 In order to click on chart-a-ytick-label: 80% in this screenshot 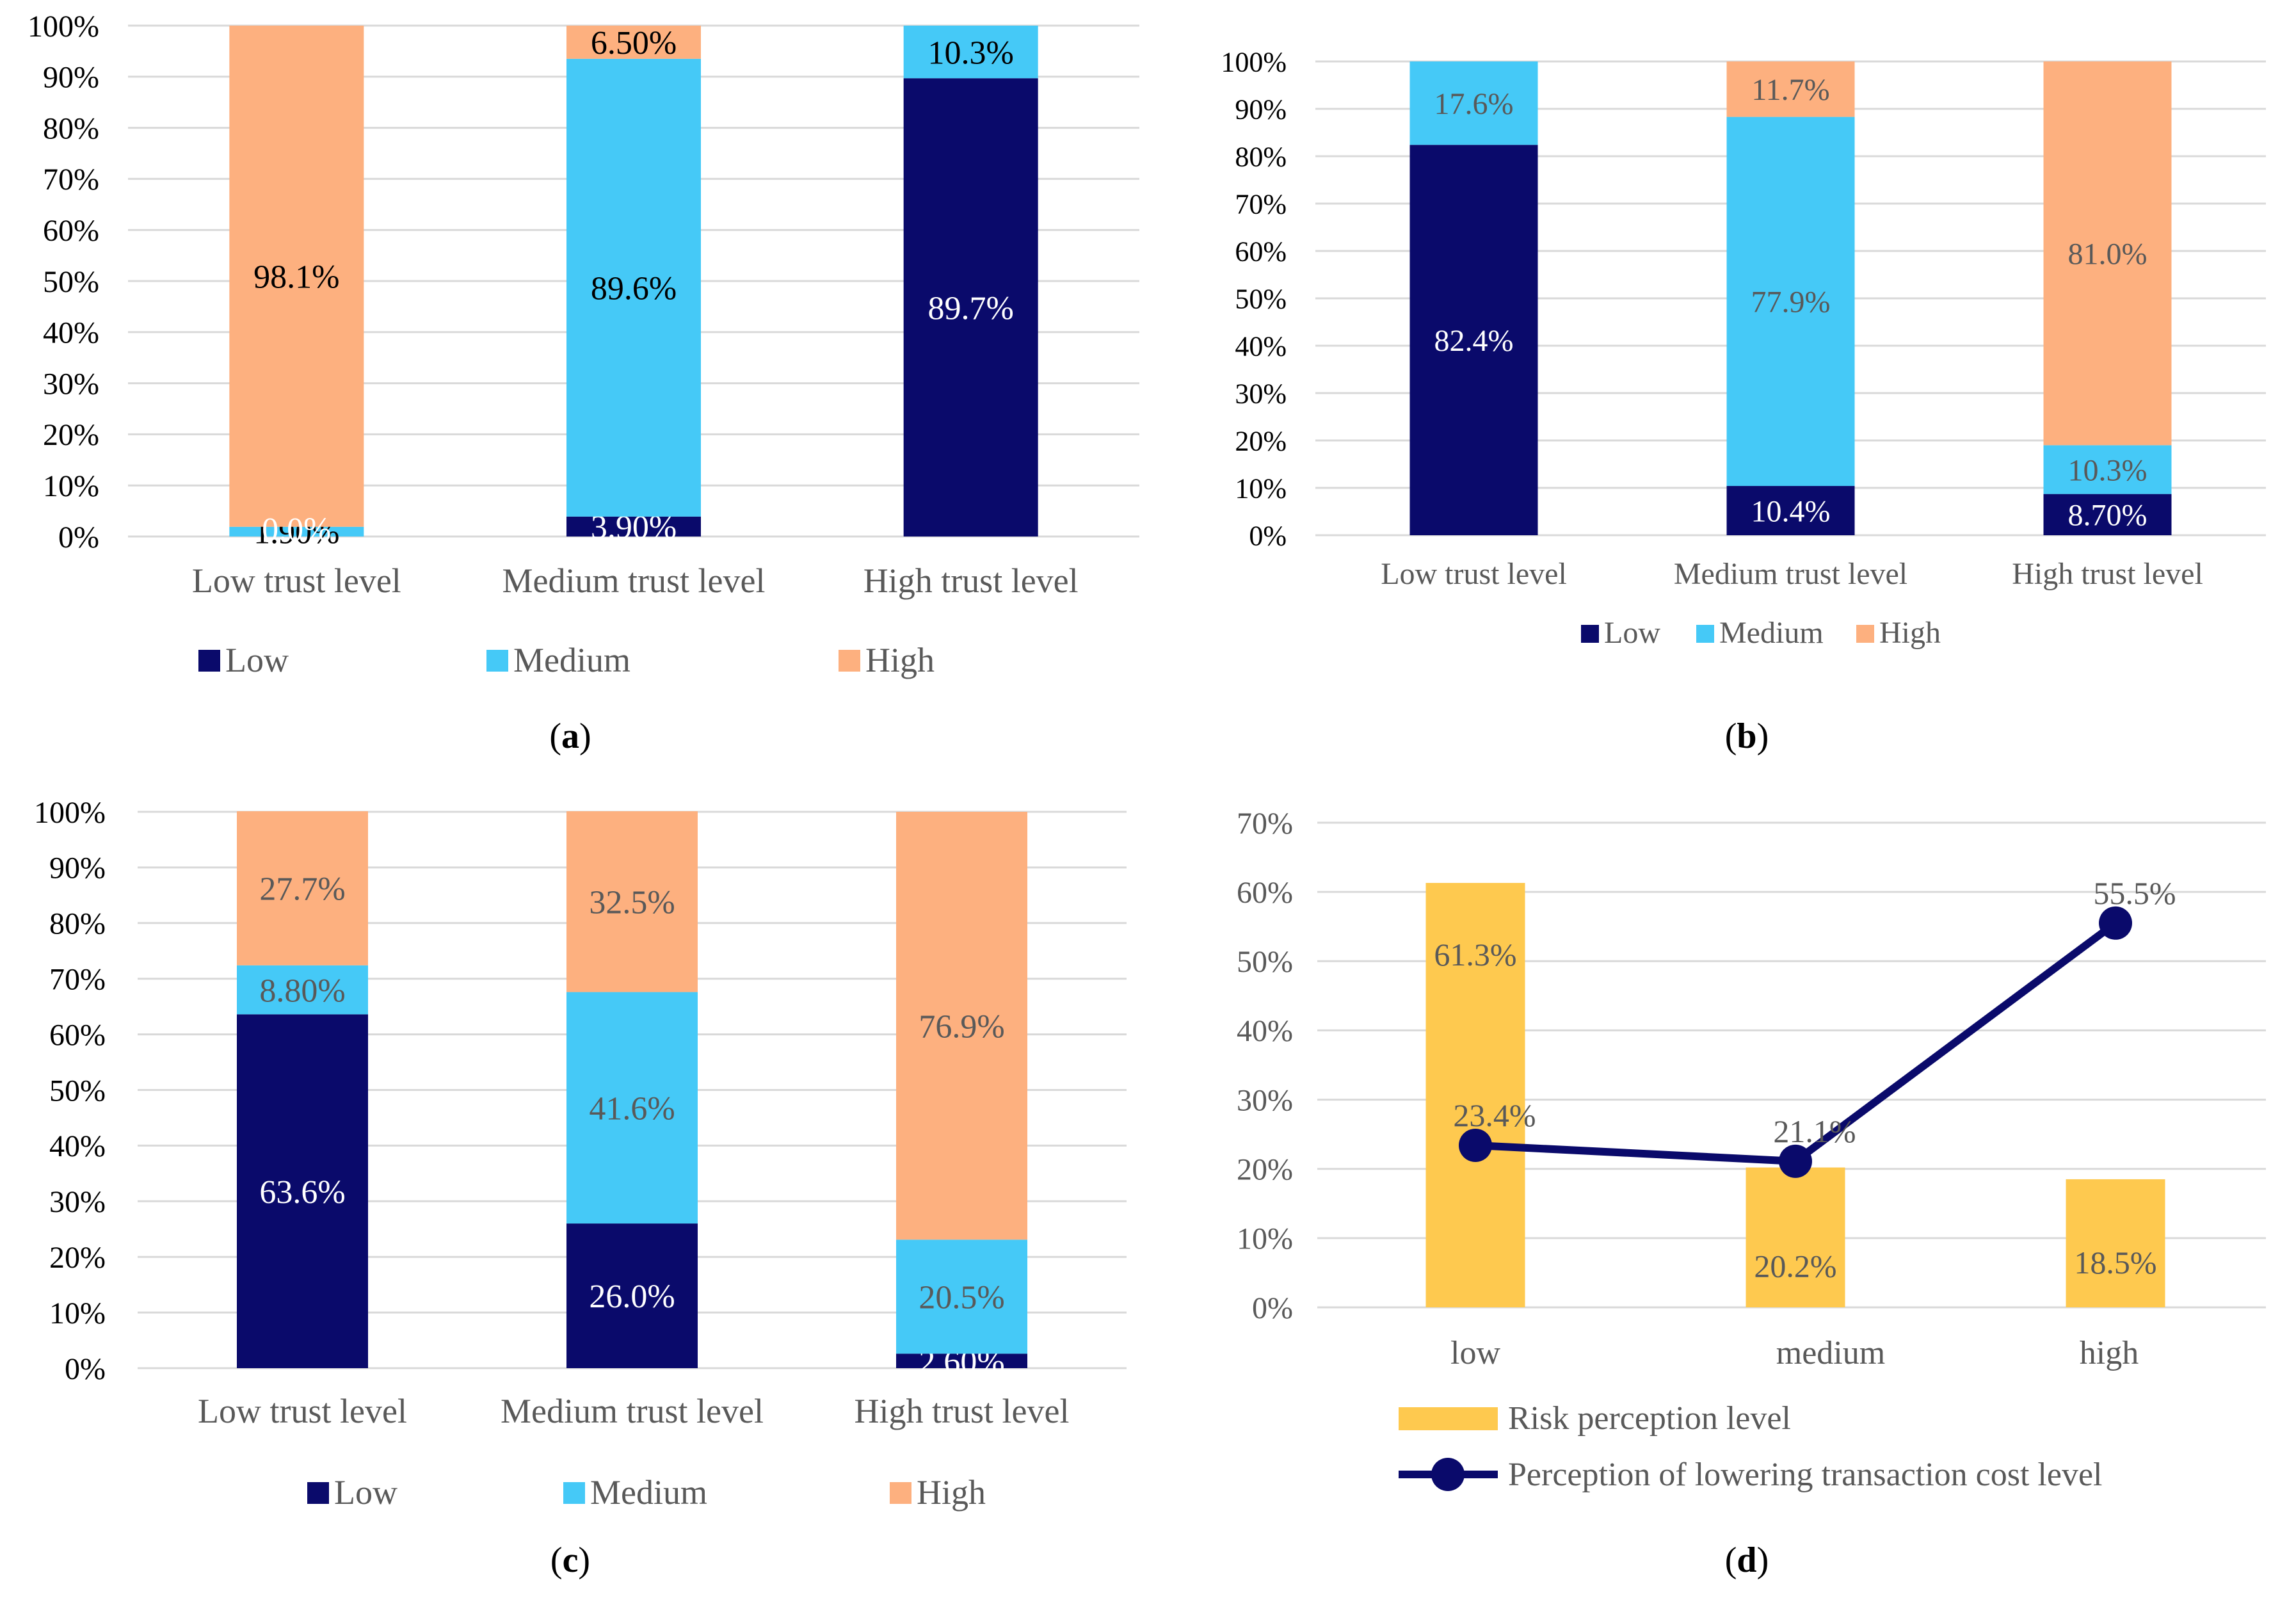, I will do `click(71, 128)`.